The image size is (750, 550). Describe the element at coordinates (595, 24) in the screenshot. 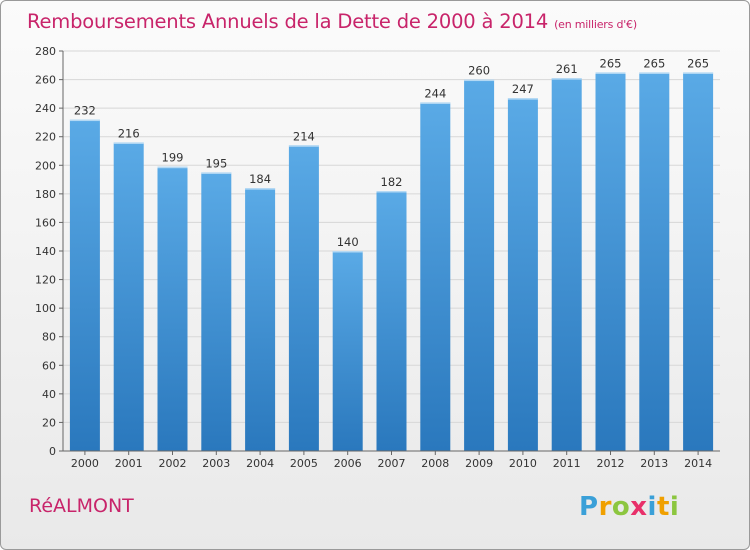

I see `chart-subtitle: (en milliers d'€)` at that location.